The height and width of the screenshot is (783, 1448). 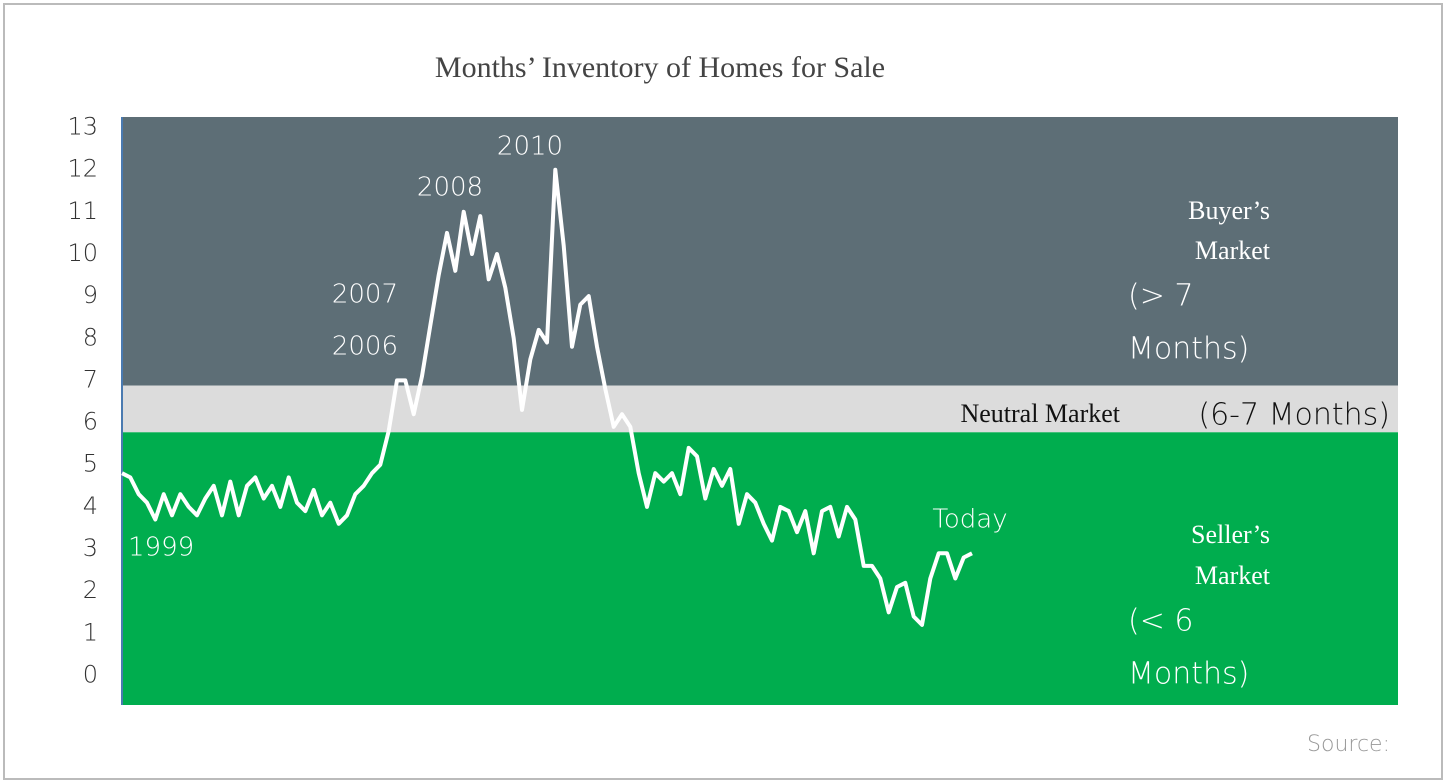 I want to click on y-tick-label: 1, so click(x=90, y=632).